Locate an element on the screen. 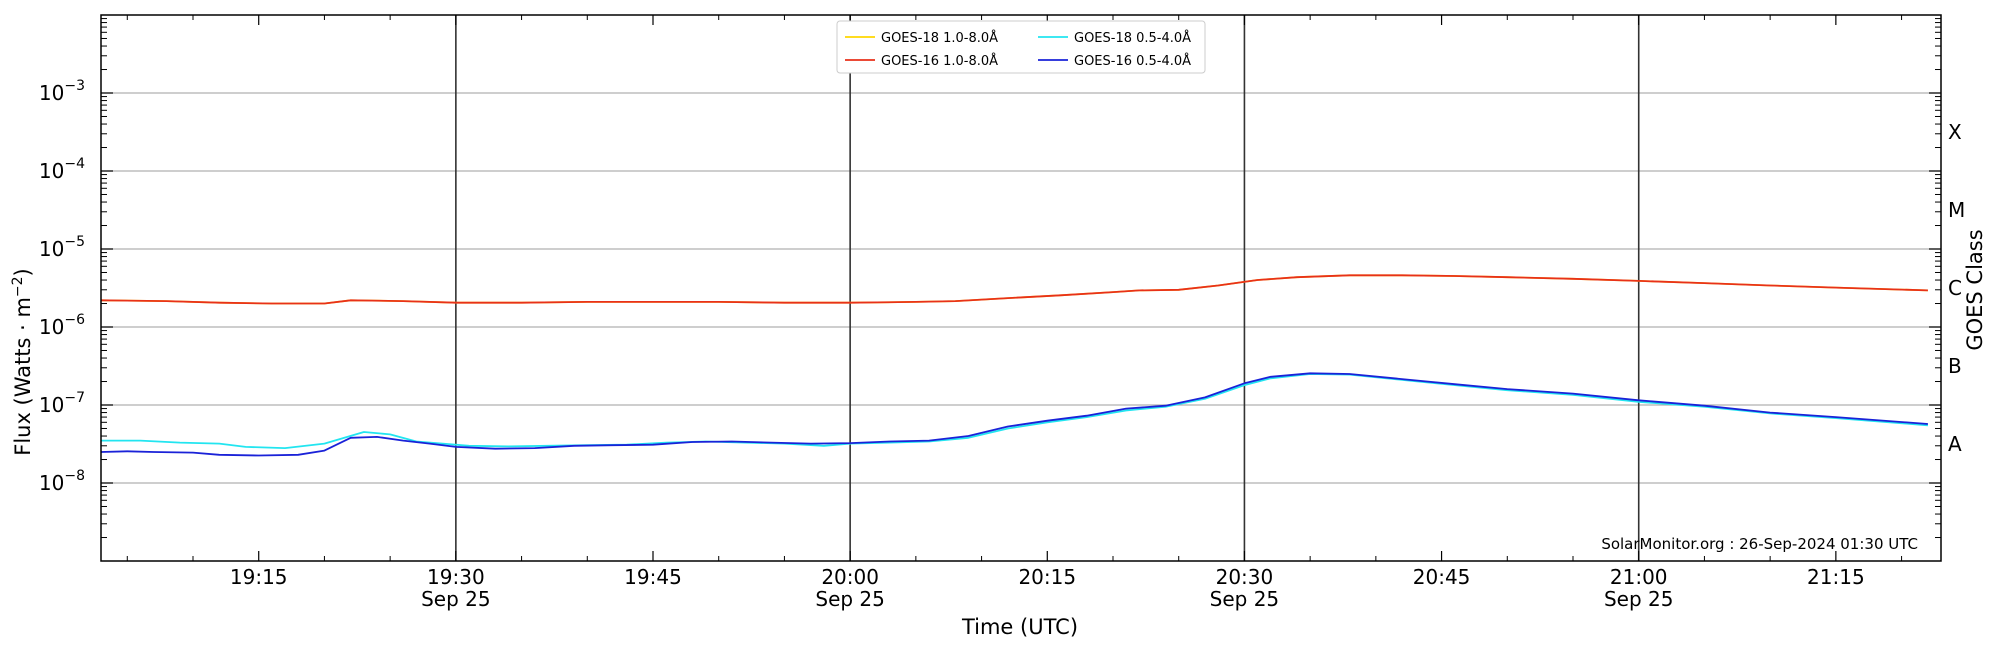  y-tick-label: 10⁻³ is located at coordinates (62, 91).